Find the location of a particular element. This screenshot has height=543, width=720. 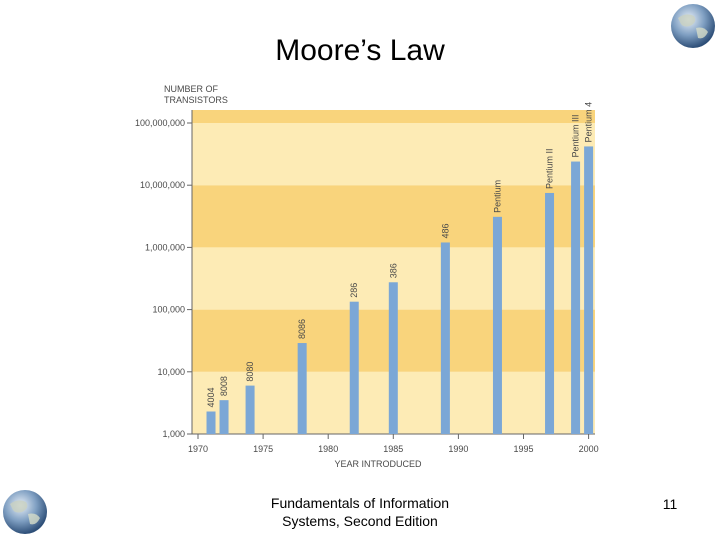

globe-logo-top is located at coordinates (693, 26).